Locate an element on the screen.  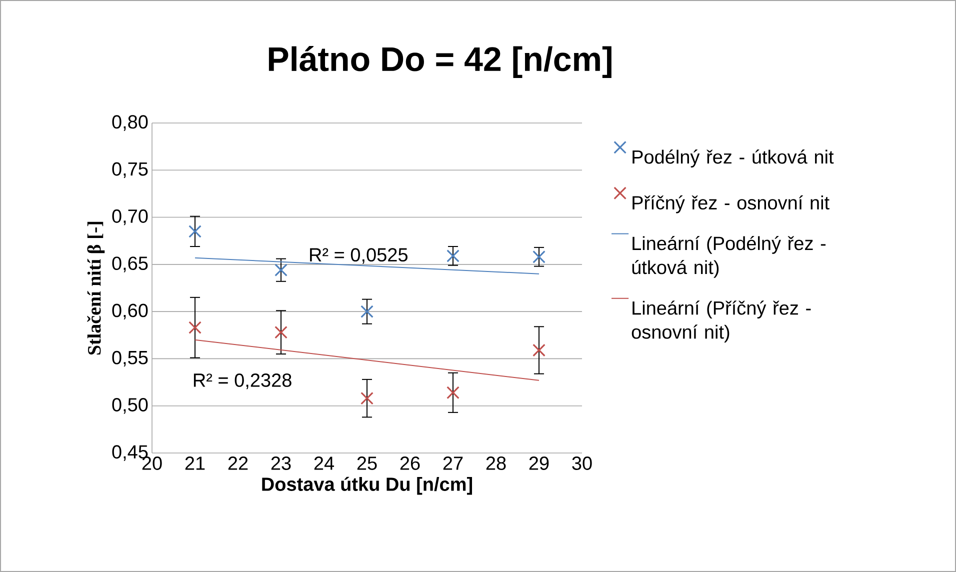
y-tick-label: 0,65 is located at coordinates (130, 264).